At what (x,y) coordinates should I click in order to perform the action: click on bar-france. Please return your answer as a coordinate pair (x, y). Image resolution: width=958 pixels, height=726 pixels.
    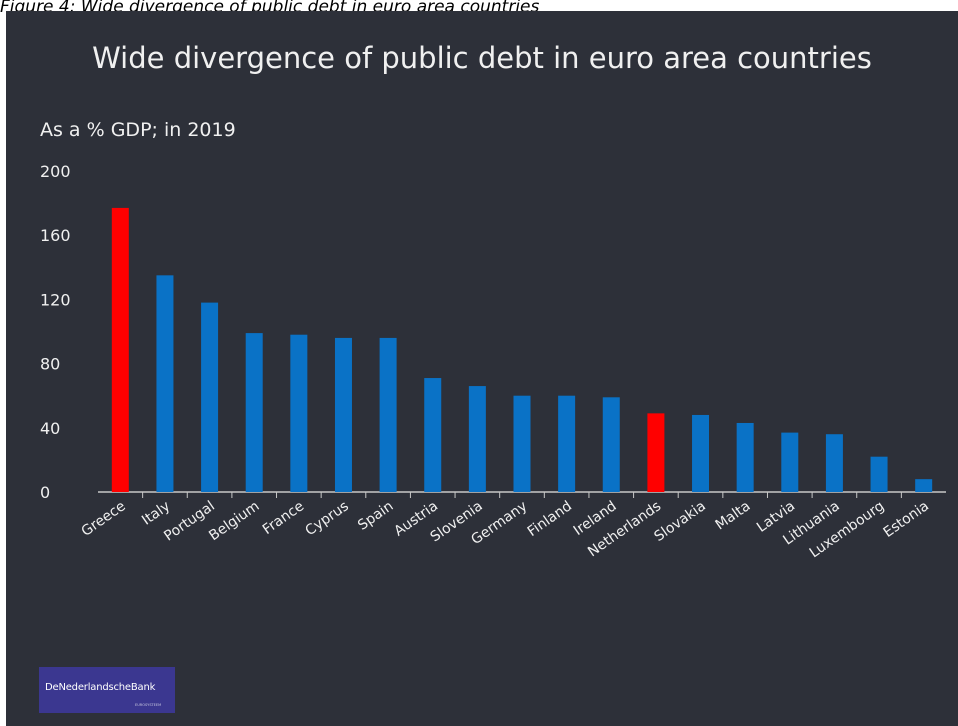
    Looking at the image, I should click on (299, 413).